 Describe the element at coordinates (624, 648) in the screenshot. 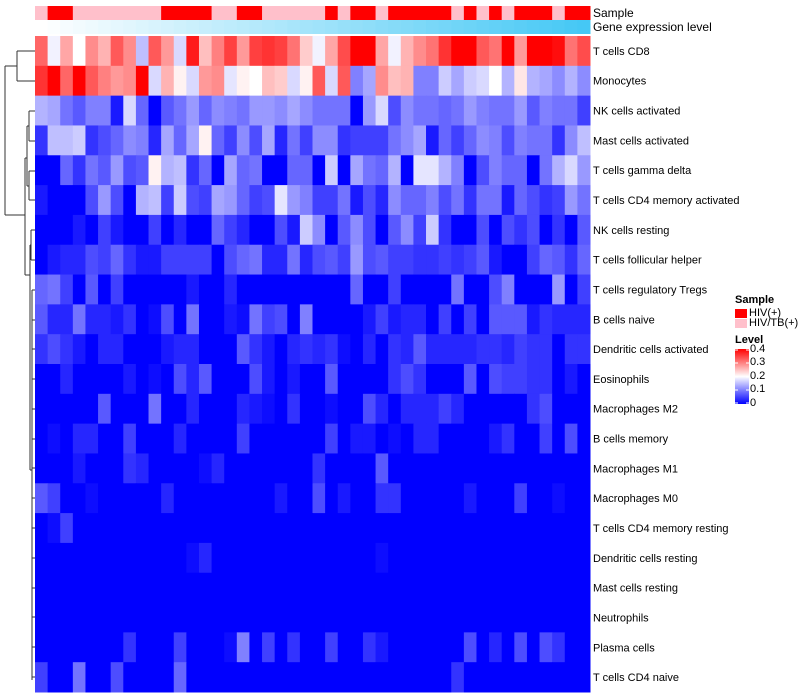

I see `row-label: Plasma cells` at that location.